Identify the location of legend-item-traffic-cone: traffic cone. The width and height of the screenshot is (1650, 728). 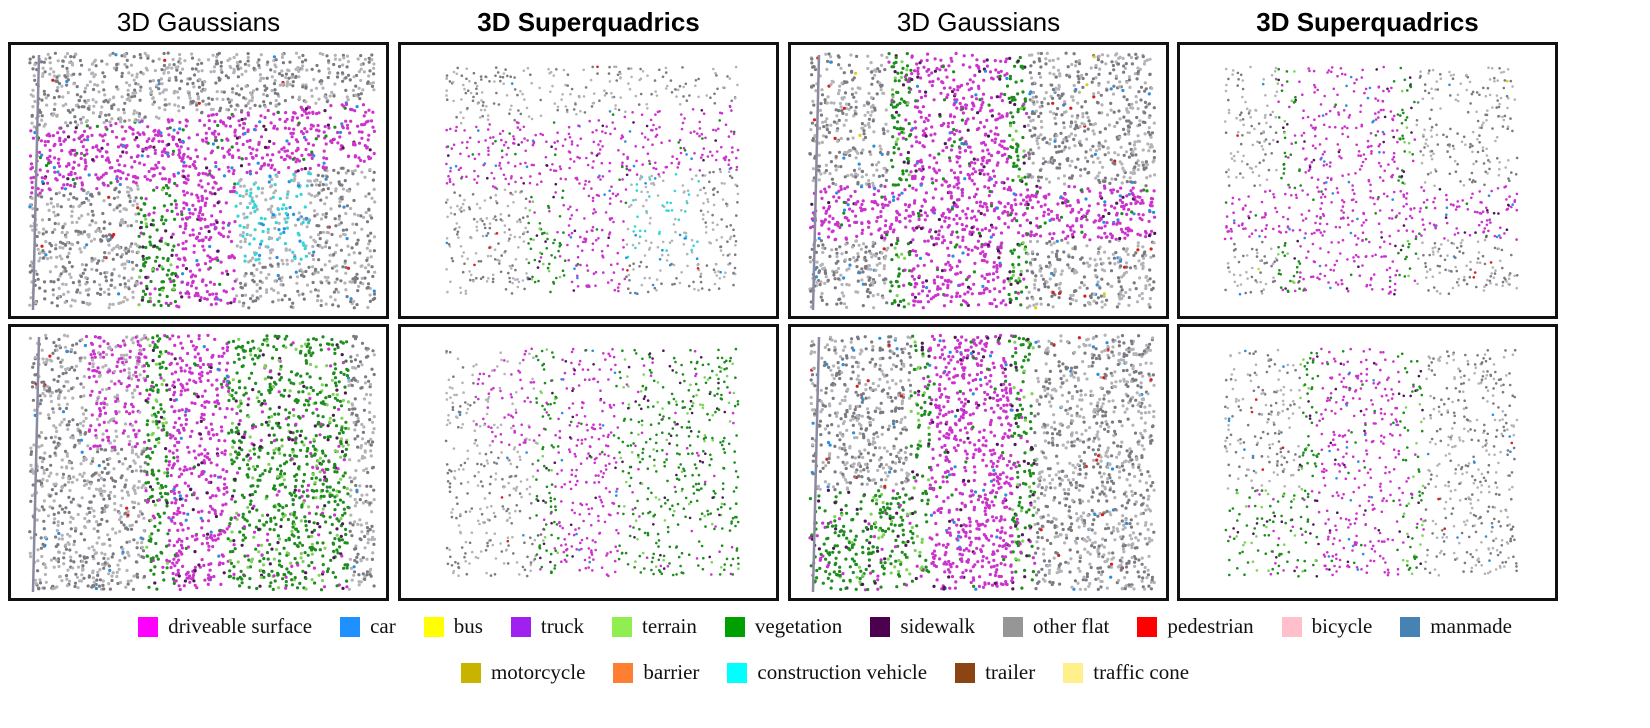
(1126, 672).